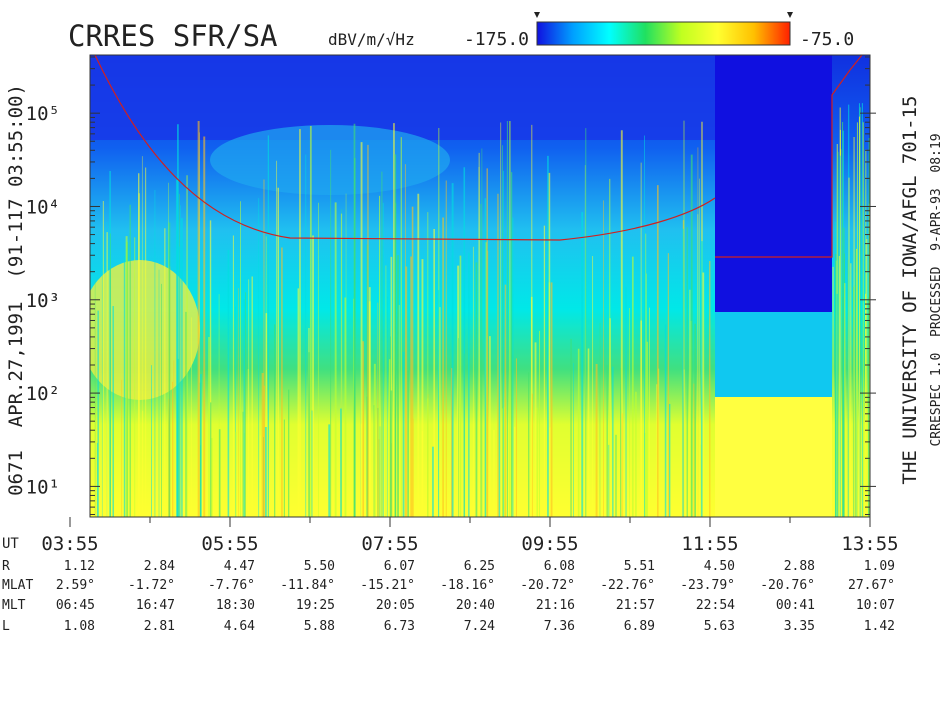 Image resolution: width=945 pixels, height=720 pixels. What do you see at coordinates (639, 566) in the screenshot?
I see `ephemeris-value: 5.51` at bounding box center [639, 566].